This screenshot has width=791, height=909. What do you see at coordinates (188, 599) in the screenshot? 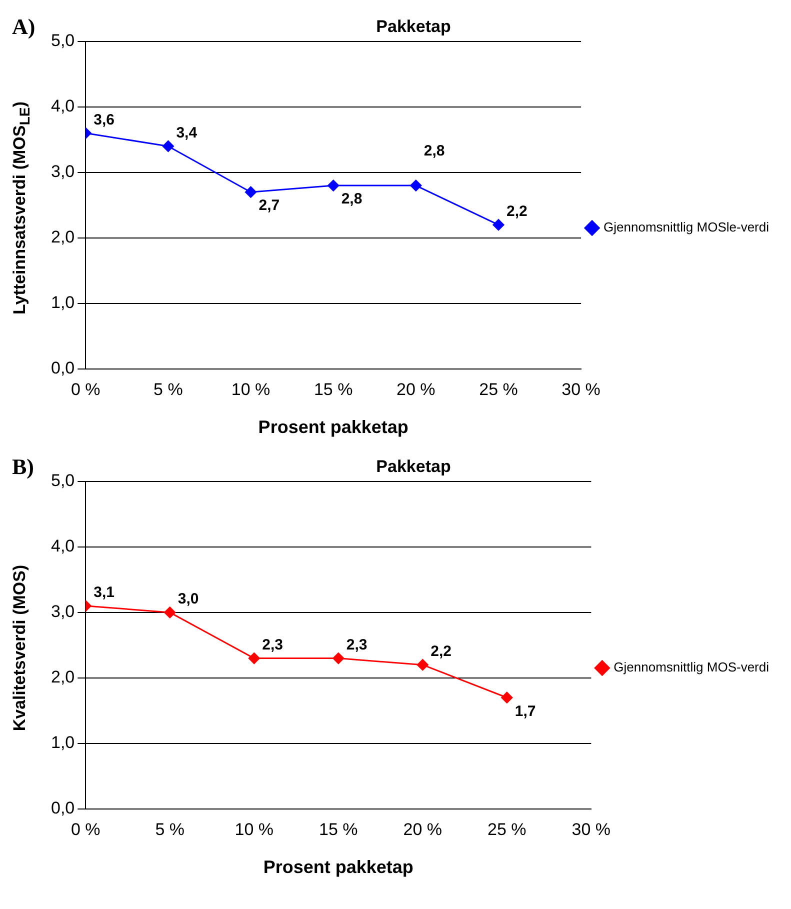
I see `data-label: 3,0` at bounding box center [188, 599].